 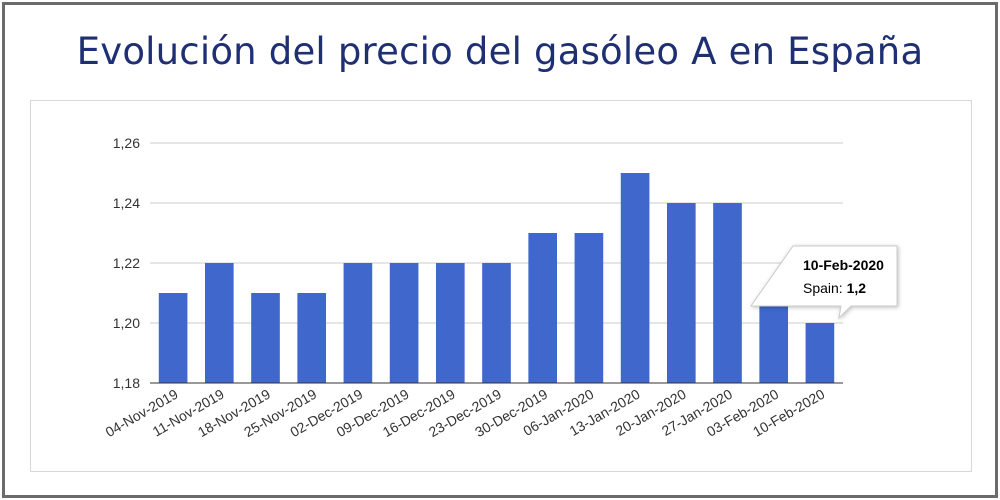 I want to click on y-tick-label: 1,26, so click(x=126, y=143).